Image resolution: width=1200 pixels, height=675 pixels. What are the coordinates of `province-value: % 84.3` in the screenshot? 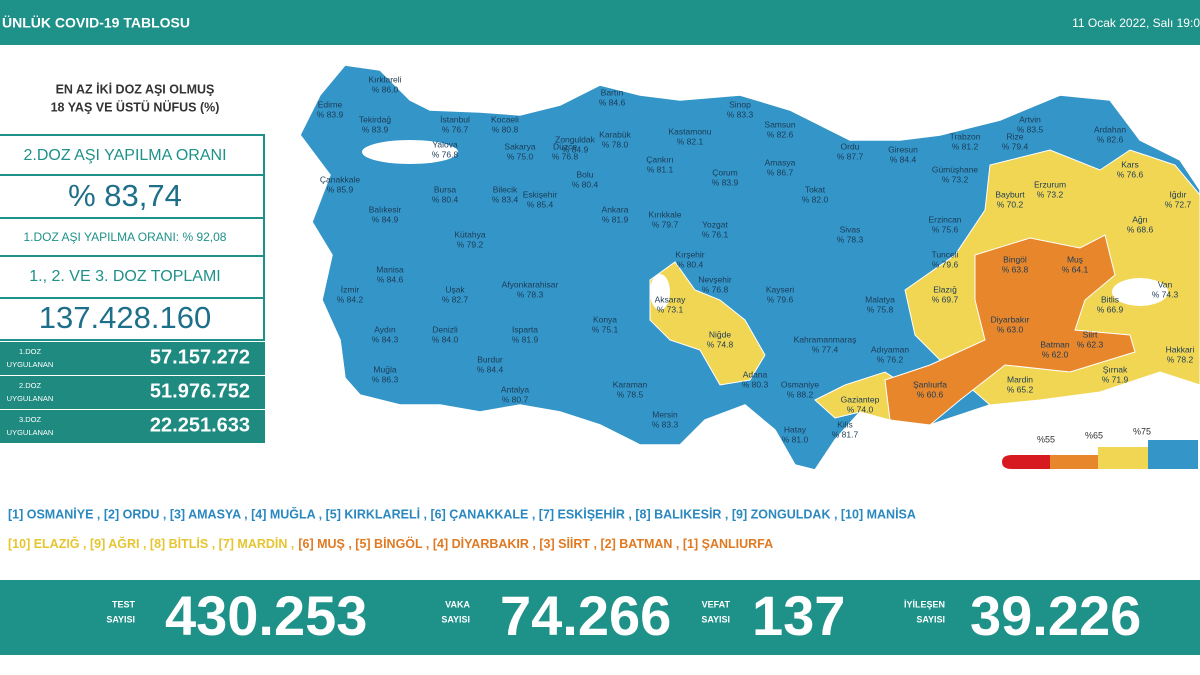 It's located at (385, 339).